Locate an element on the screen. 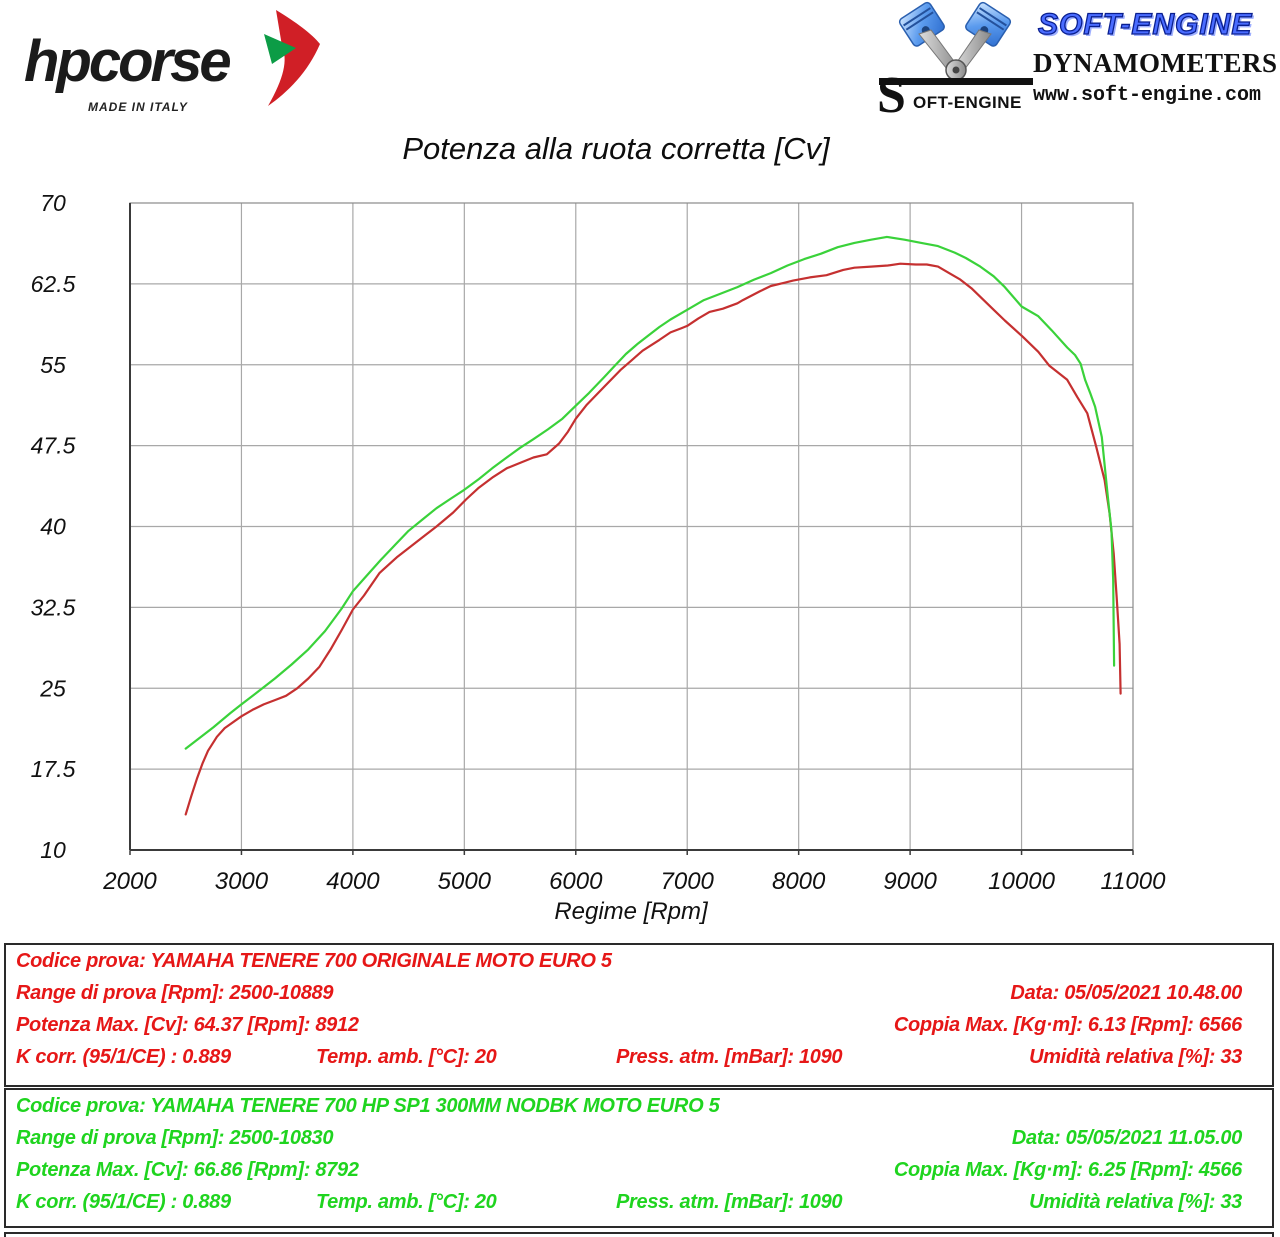 The height and width of the screenshot is (1237, 1280). x-tick-label: 2000 is located at coordinates (129, 881).